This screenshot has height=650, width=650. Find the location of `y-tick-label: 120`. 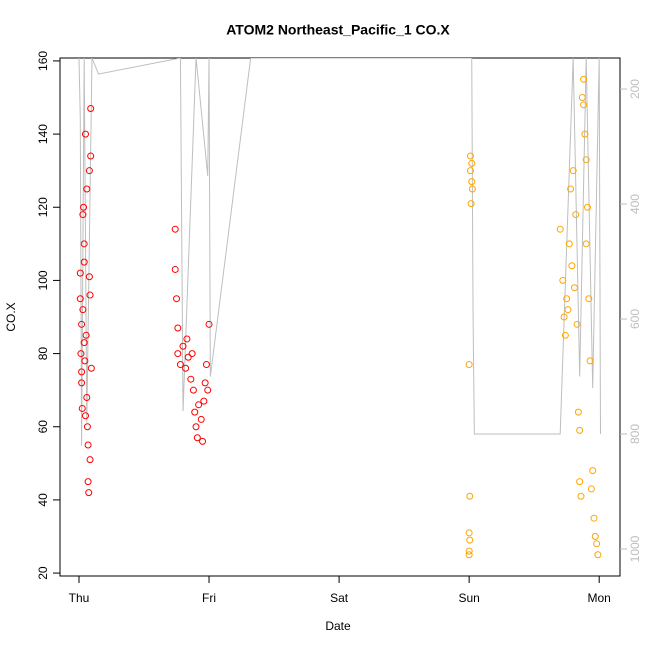

y-tick-label: 120 is located at coordinates (43, 207).